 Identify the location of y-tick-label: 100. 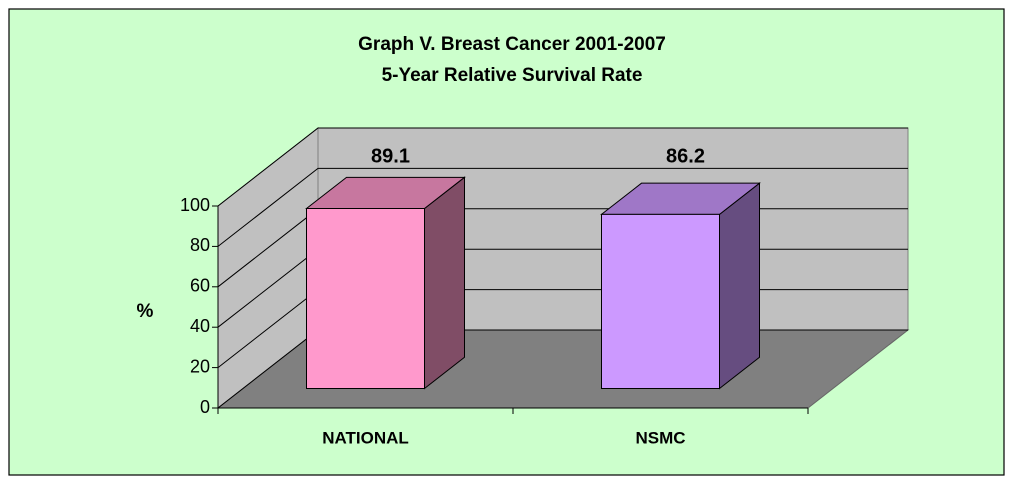
(195, 205).